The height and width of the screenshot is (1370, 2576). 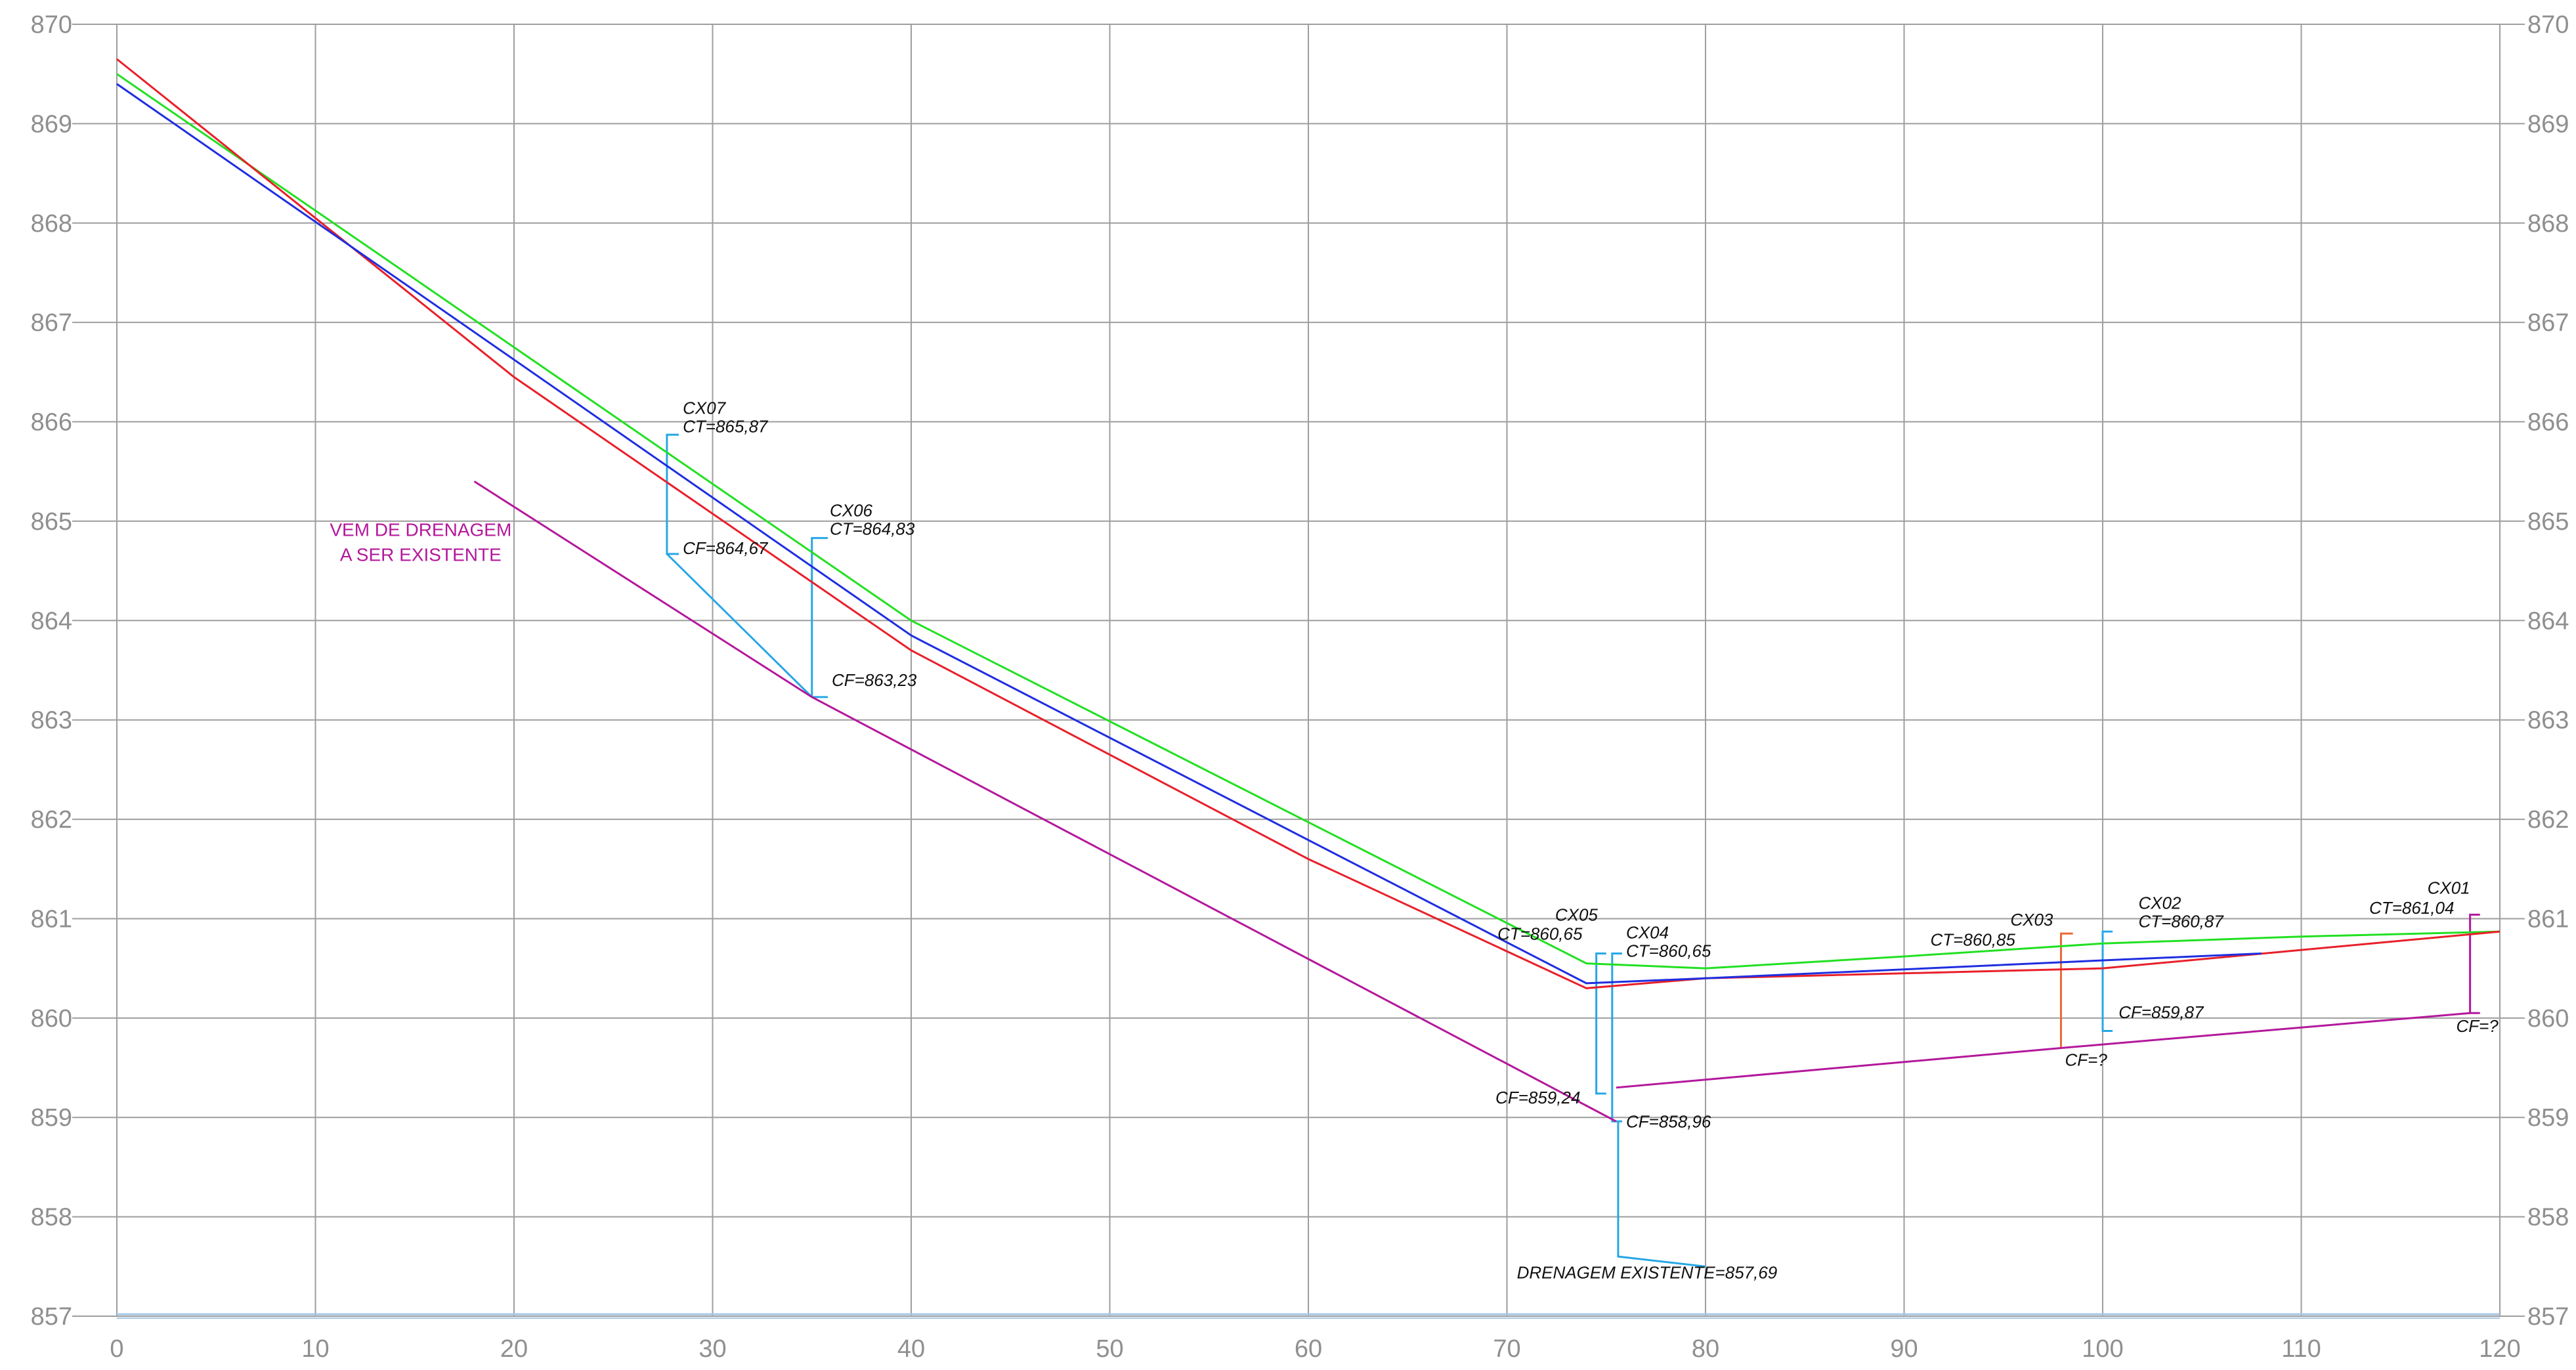 I want to click on series-line-magenta, so click(x=2043, y=1050).